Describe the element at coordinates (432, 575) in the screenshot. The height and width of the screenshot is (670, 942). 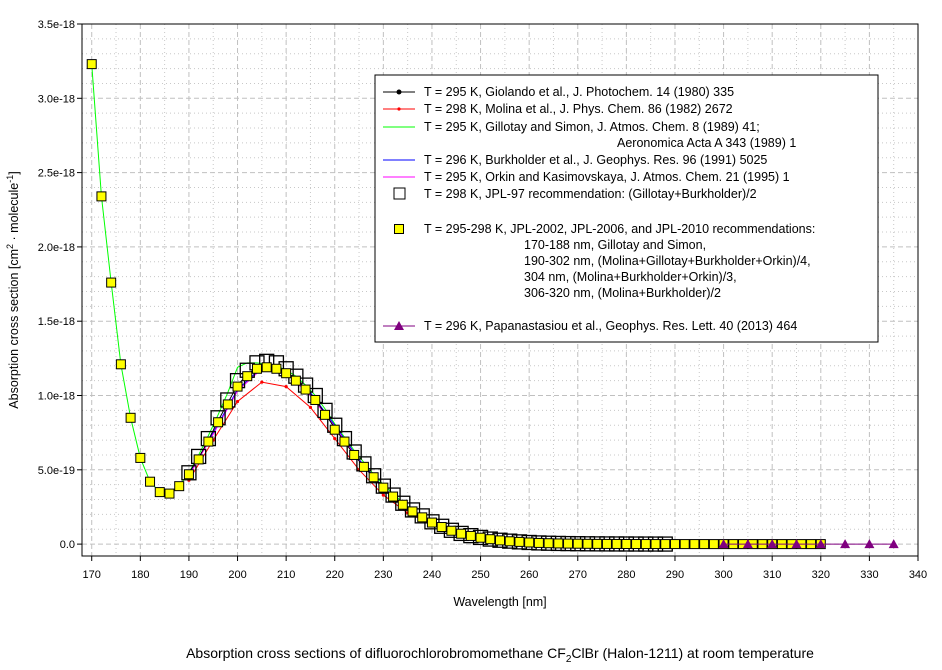
I see `x-tick-label: 240` at that location.